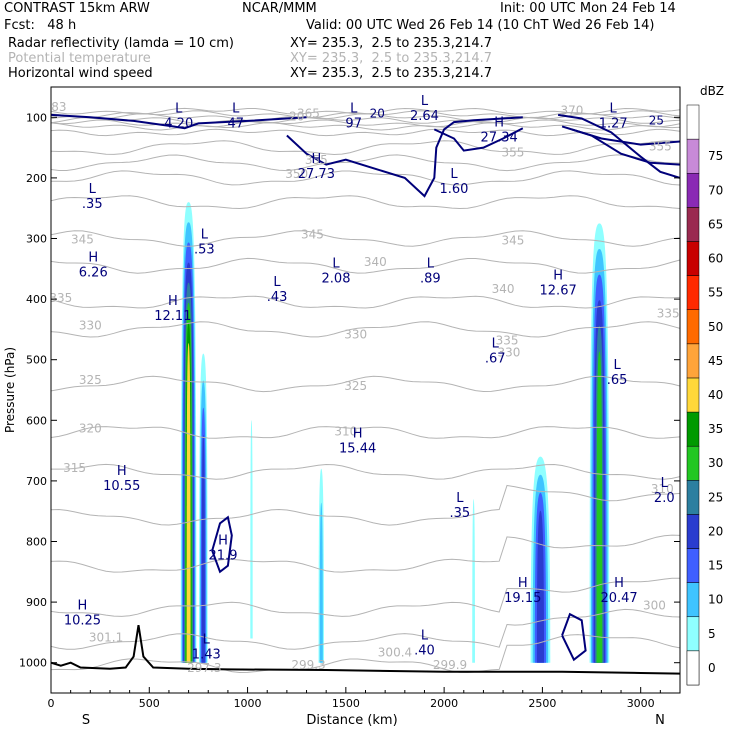 The width and height of the screenshot is (740, 740). What do you see at coordinates (277, 297) in the screenshot?
I see `extremum-value: .43` at bounding box center [277, 297].